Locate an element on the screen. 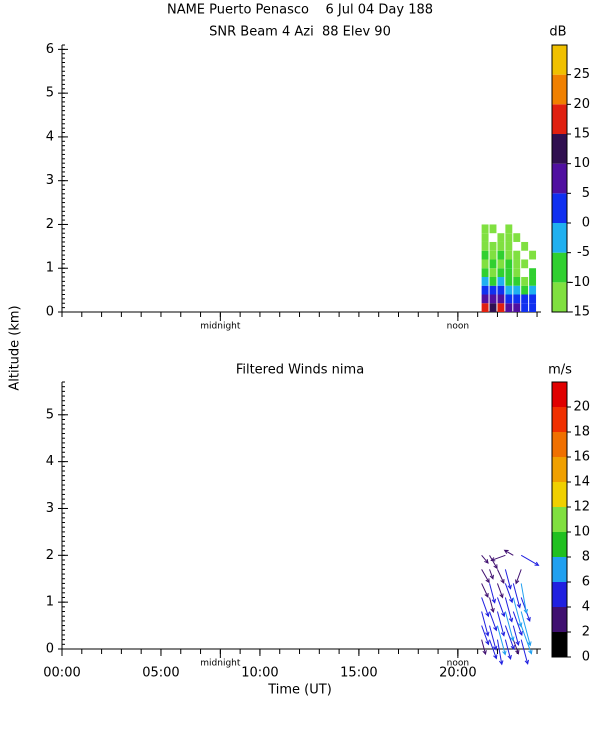 This screenshot has height=750, width=600. colorbar-tick-label: 5 is located at coordinates (586, 193).